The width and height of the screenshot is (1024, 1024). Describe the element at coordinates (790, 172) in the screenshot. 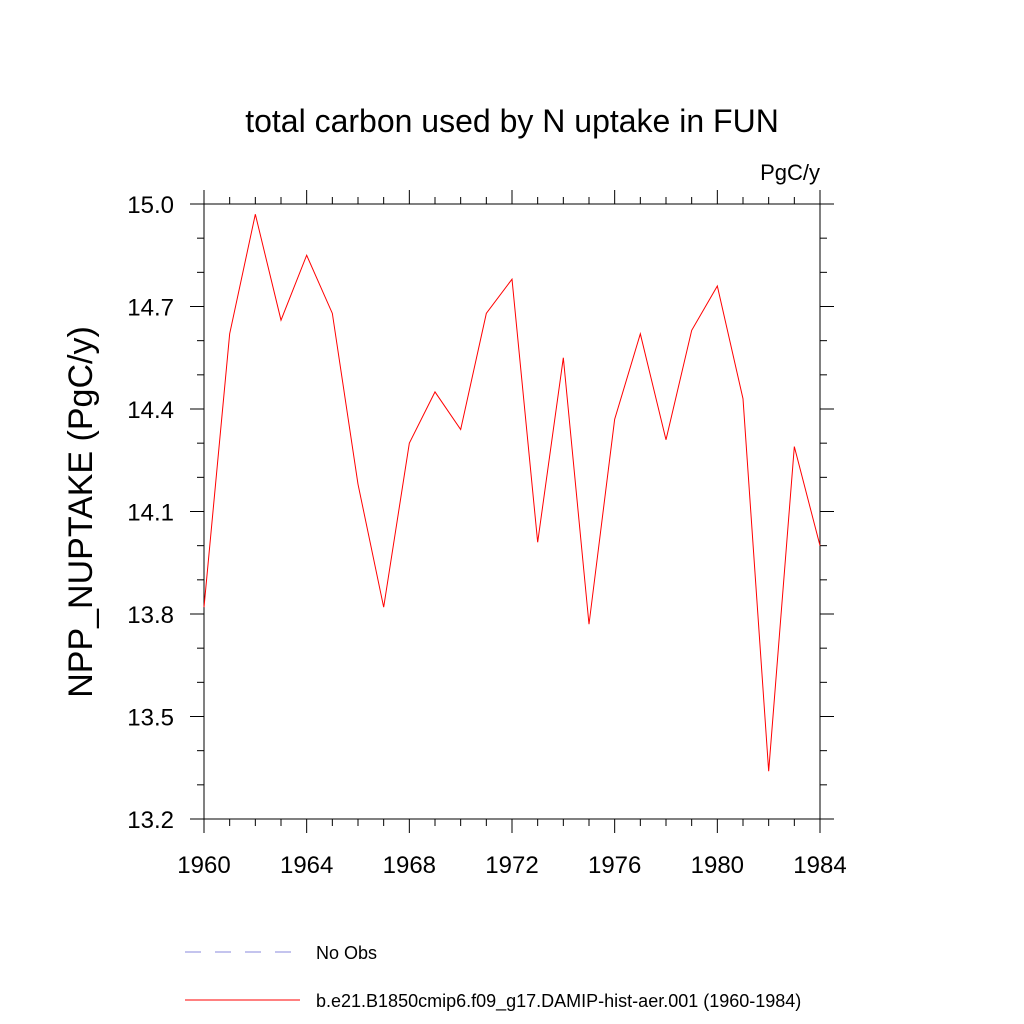

I see `units-label: PgC/y` at that location.